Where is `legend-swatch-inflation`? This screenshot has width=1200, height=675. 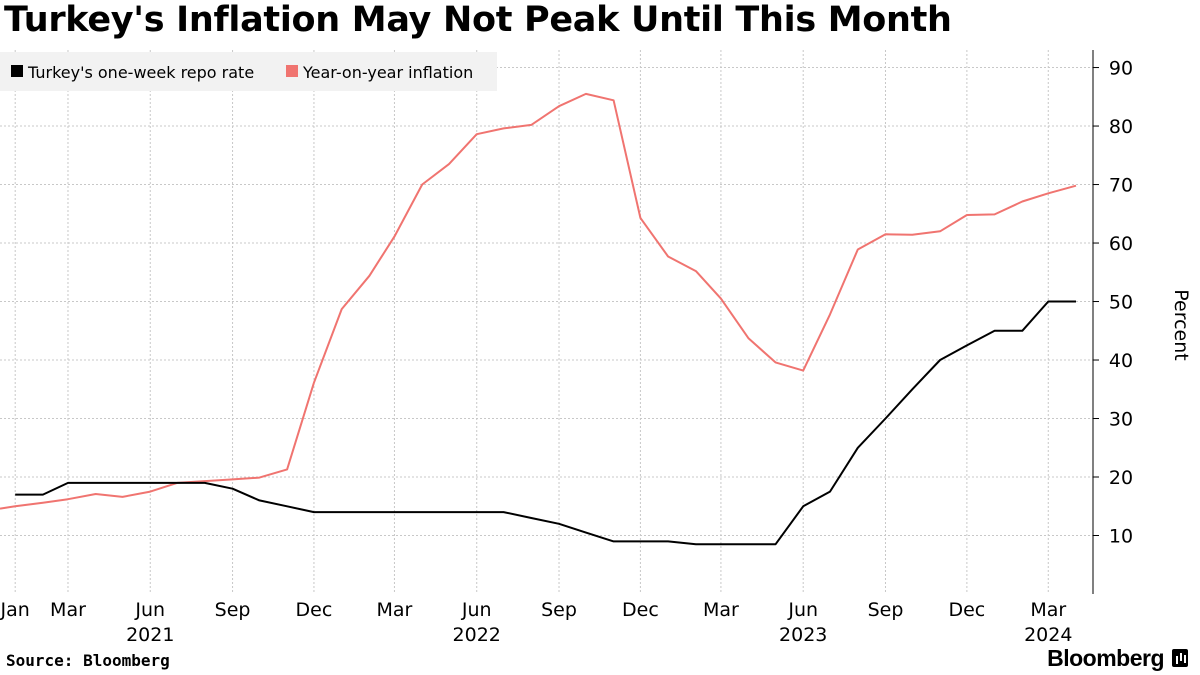
legend-swatch-inflation is located at coordinates (292, 71).